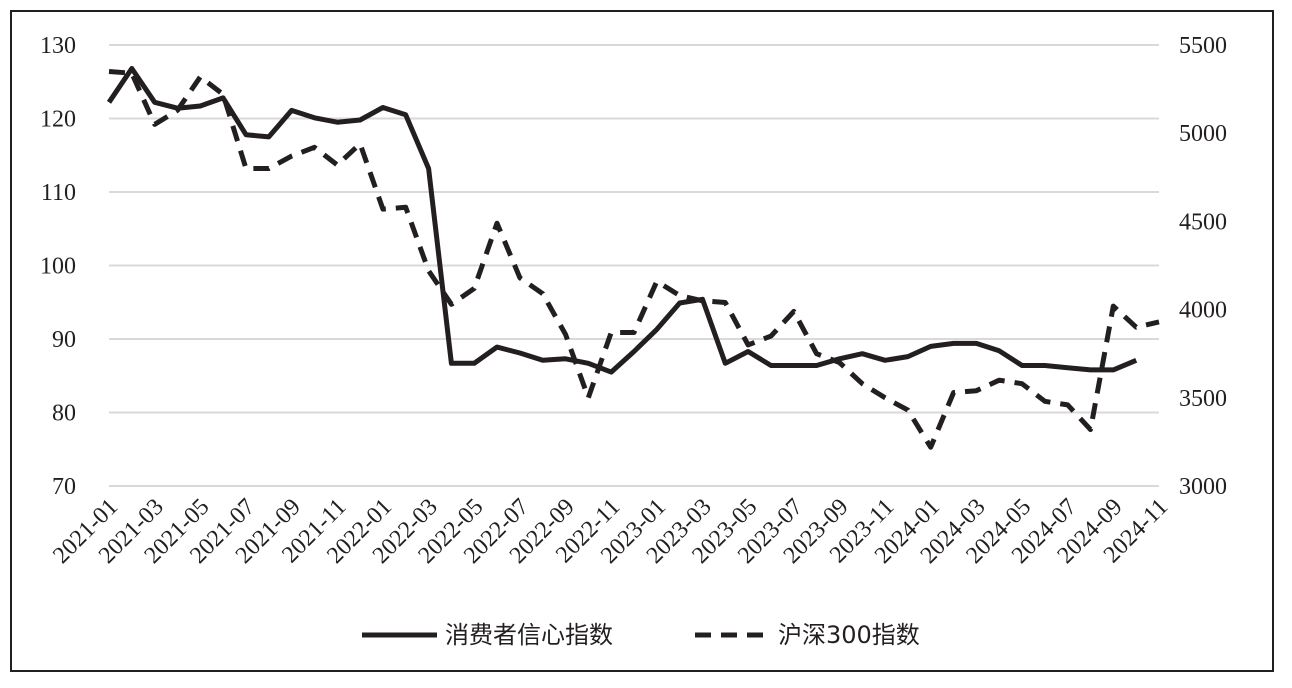 The image size is (1292, 688). I want to click on legend-label-csi300: 沪深300指数, so click(849, 635).